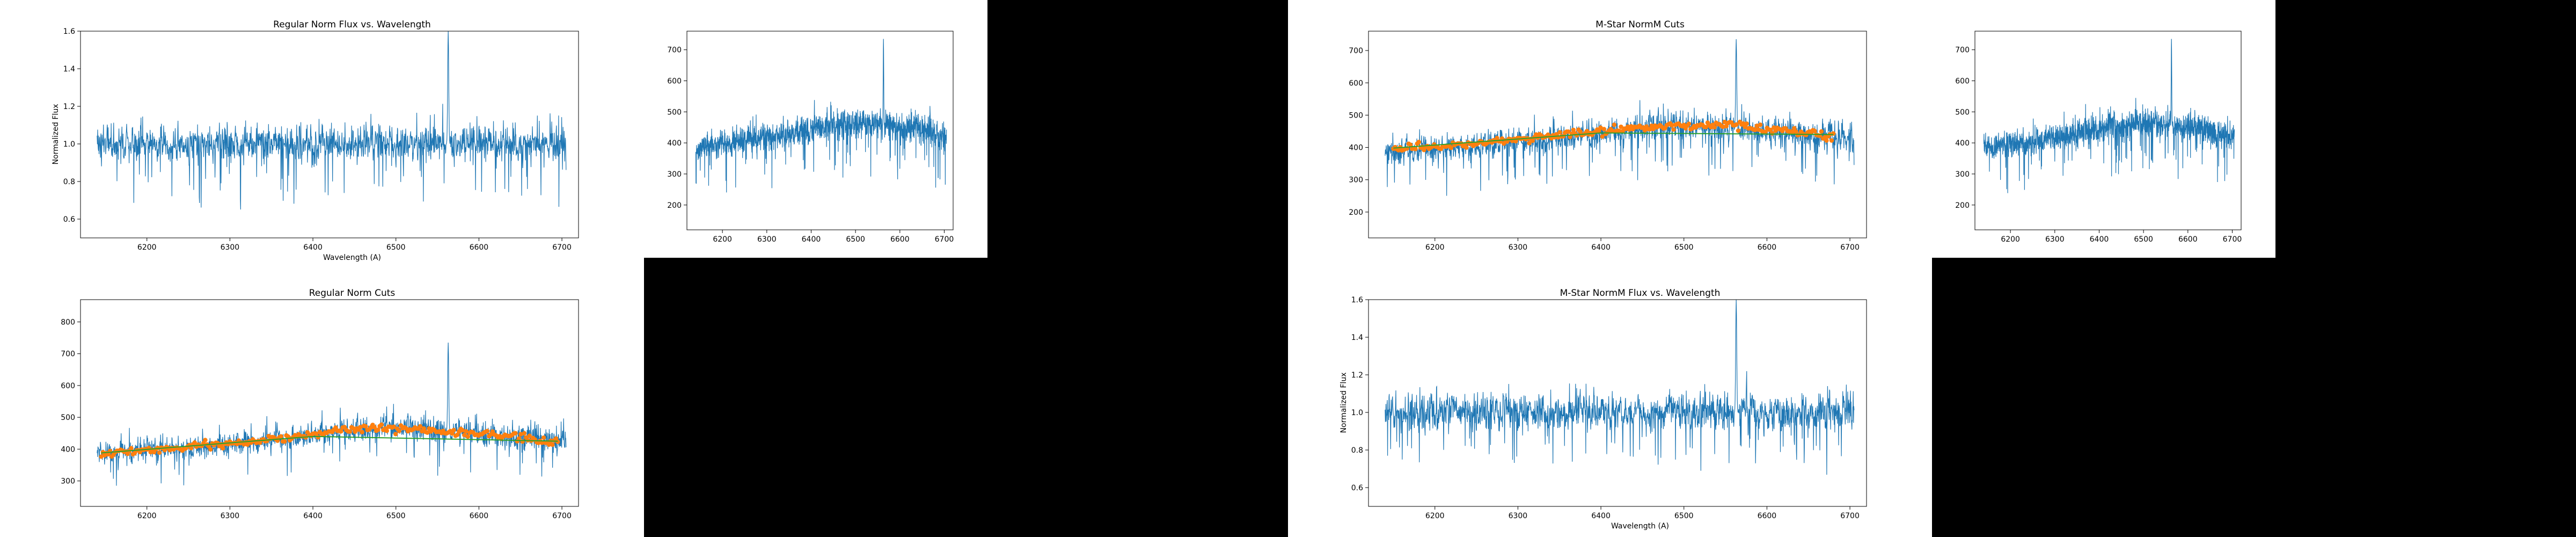 The height and width of the screenshot is (537, 2576). I want to click on chart-title: Regular Norm Cuts, so click(352, 293).